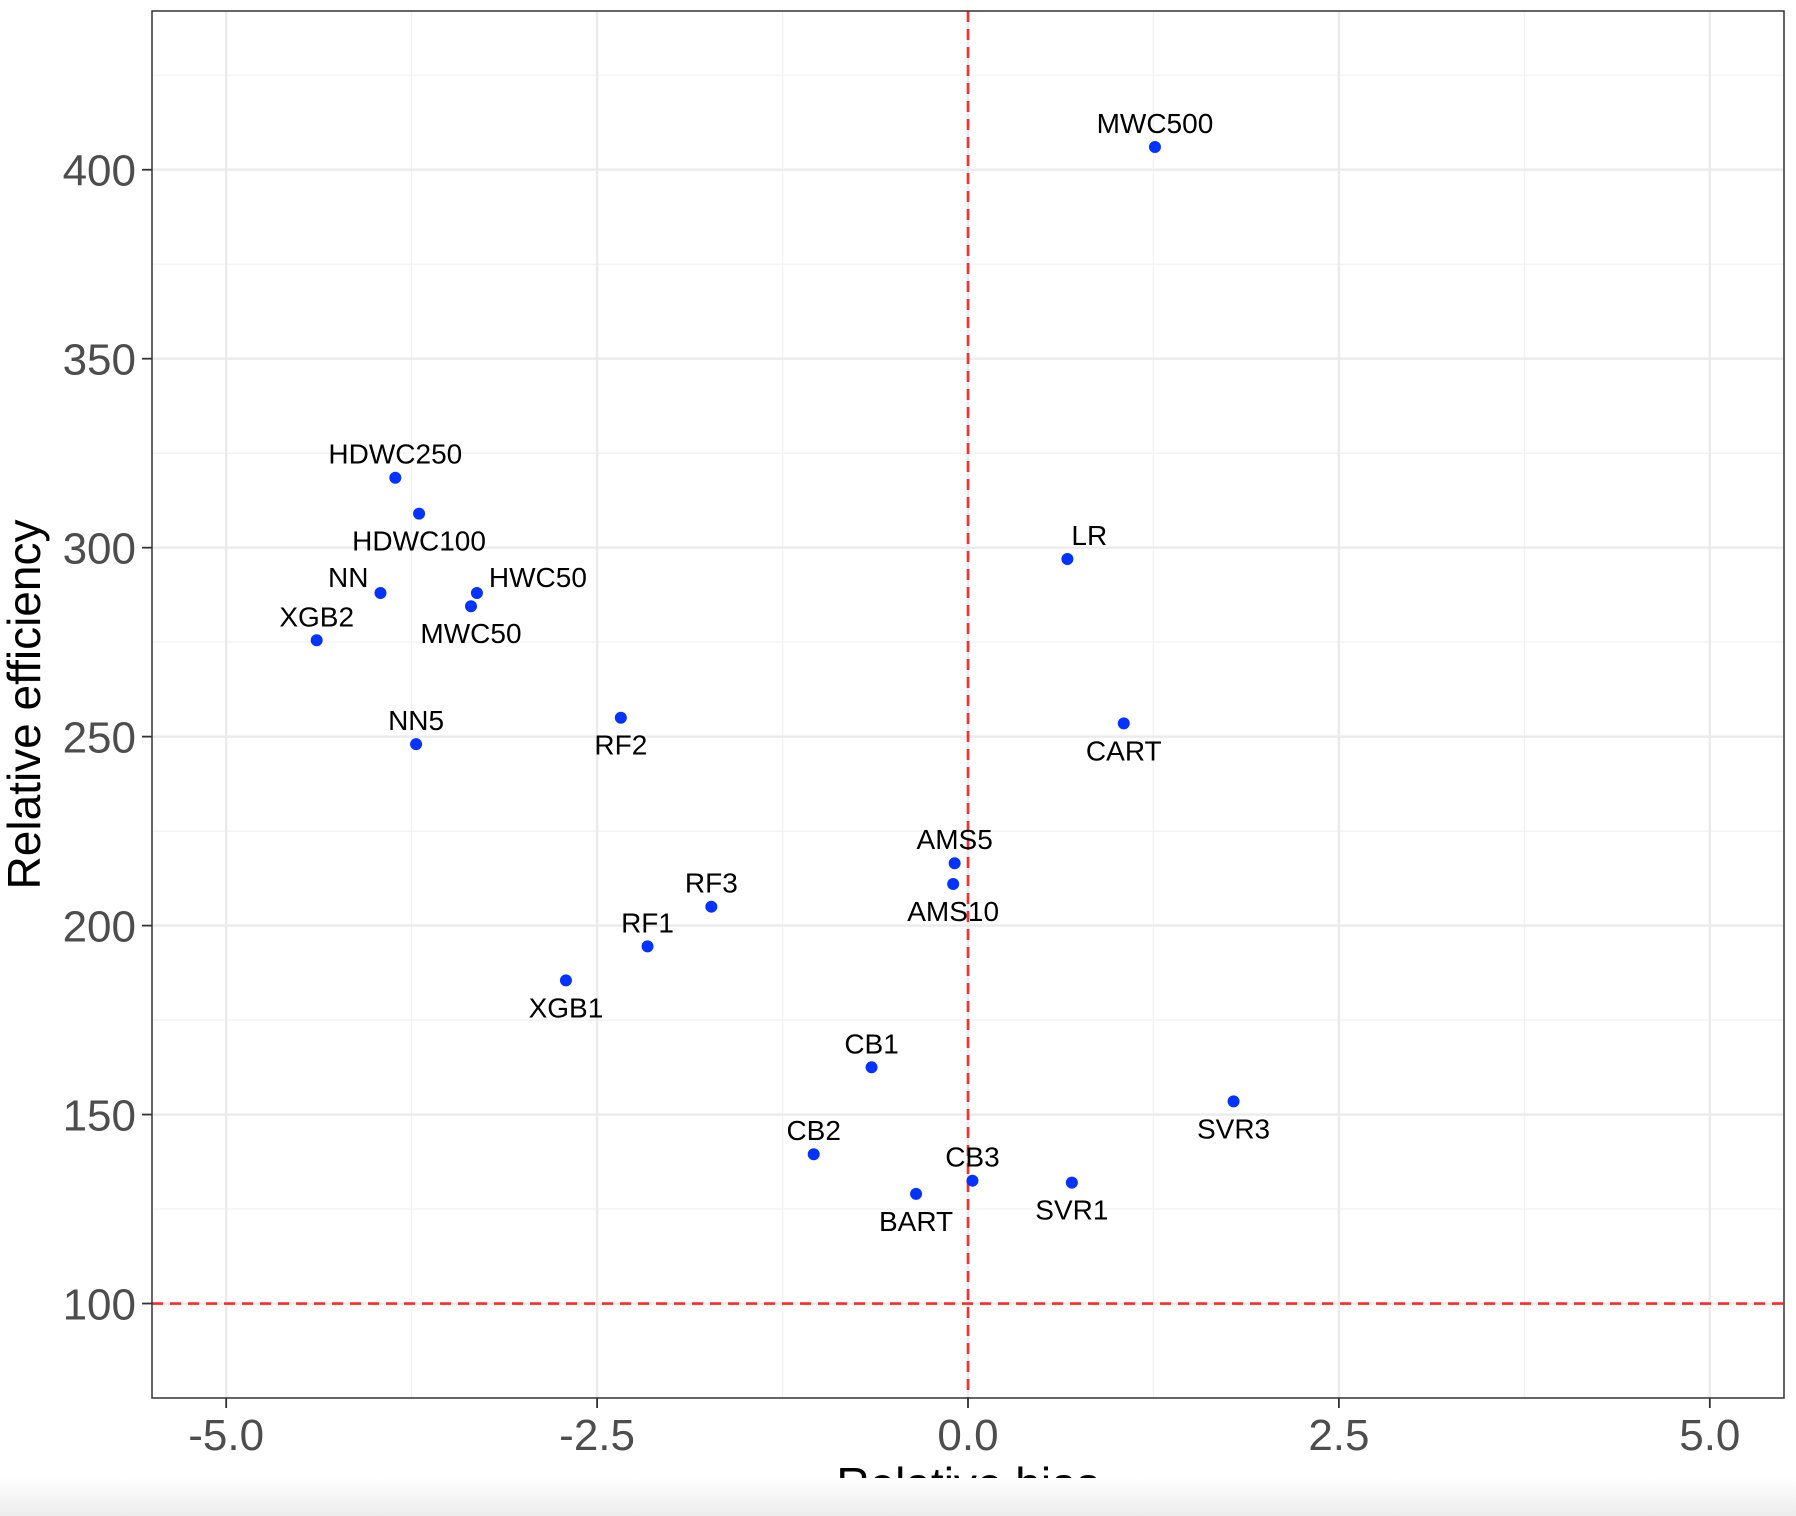 The height and width of the screenshot is (1516, 1796). Describe the element at coordinates (99, 360) in the screenshot. I see `y-tick-label: 350` at that location.